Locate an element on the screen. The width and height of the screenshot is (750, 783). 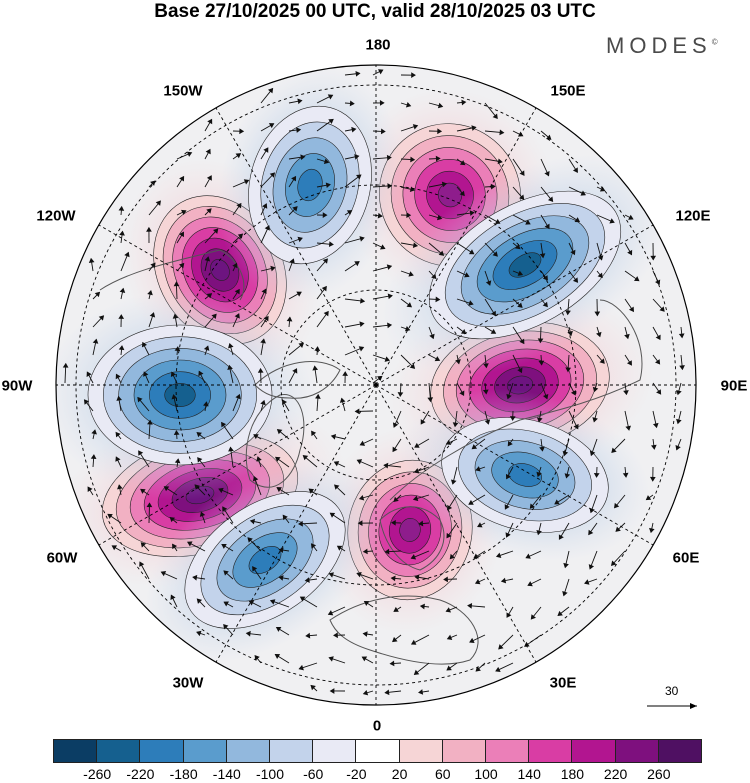
anomaly-contour is located at coordinates (525, 475).